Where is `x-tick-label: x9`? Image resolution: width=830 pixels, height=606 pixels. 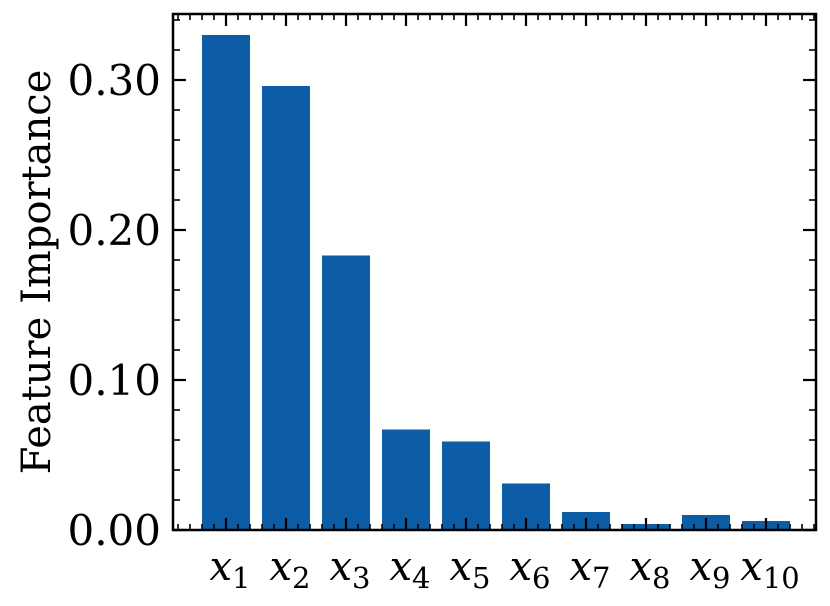 x-tick-label: x9 is located at coordinates (709, 569).